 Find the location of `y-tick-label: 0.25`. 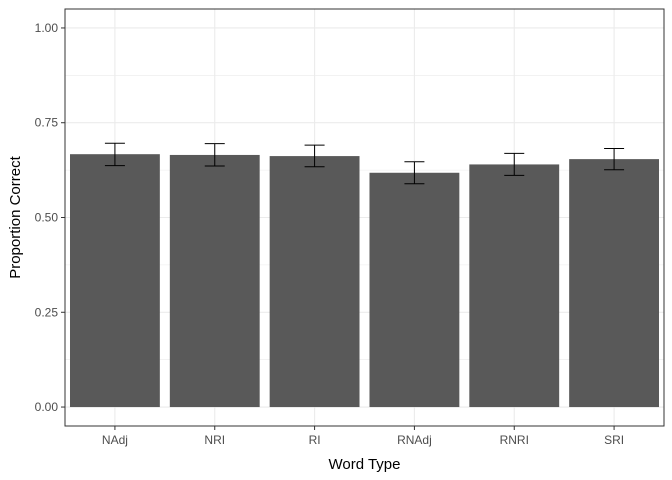

y-tick-label: 0.25 is located at coordinates (47, 312).